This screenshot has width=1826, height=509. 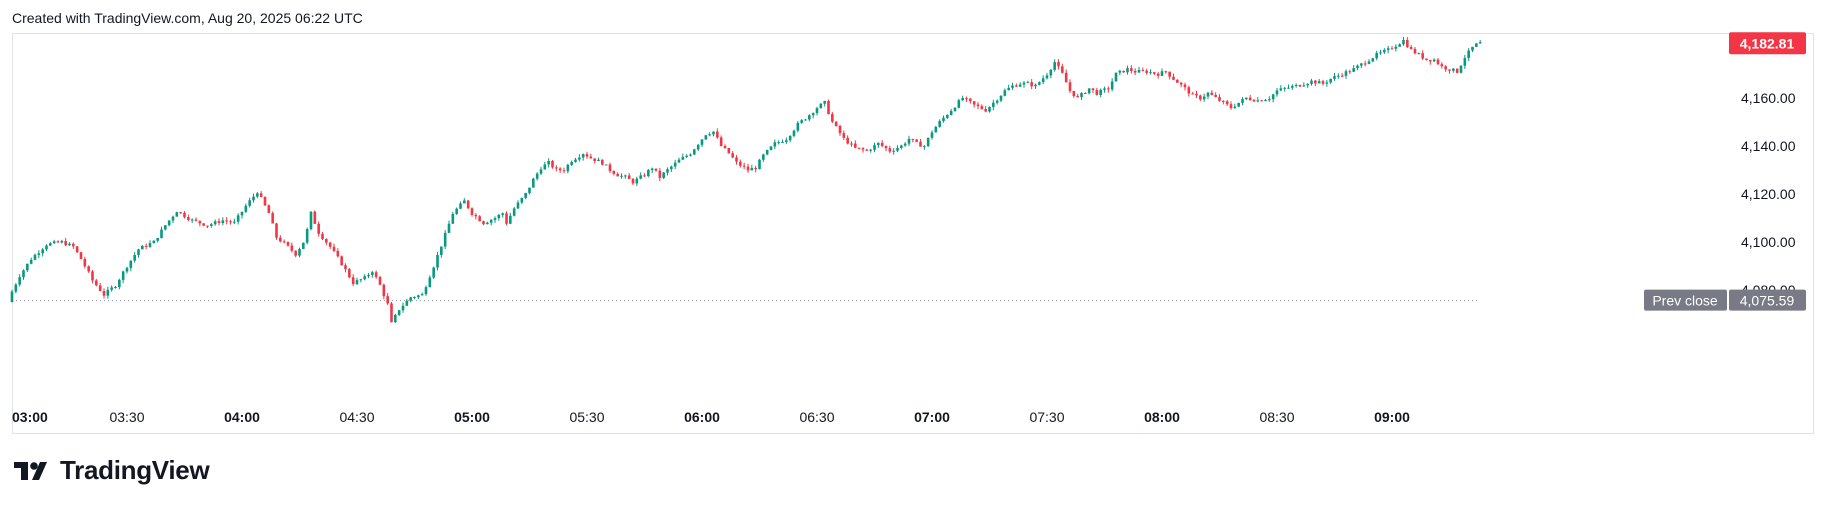 What do you see at coordinates (1768, 242) in the screenshot?
I see `price-tick-label: 4,100.00` at bounding box center [1768, 242].